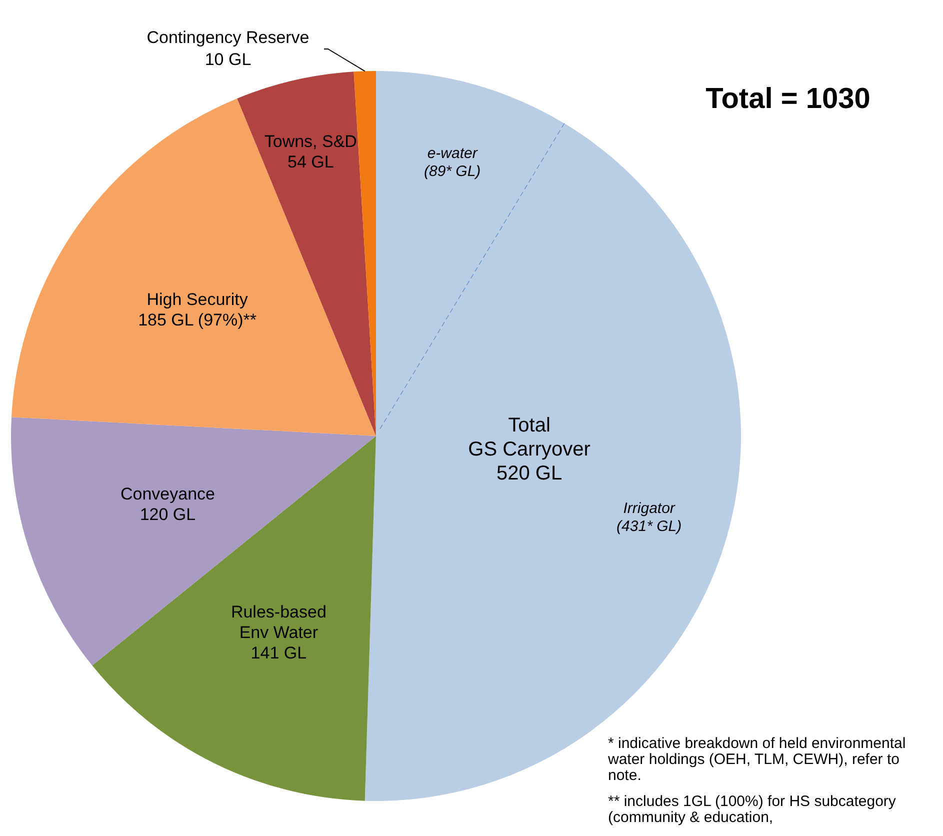  I want to click on slice-label: Rules-based Env Water, so click(278, 622).